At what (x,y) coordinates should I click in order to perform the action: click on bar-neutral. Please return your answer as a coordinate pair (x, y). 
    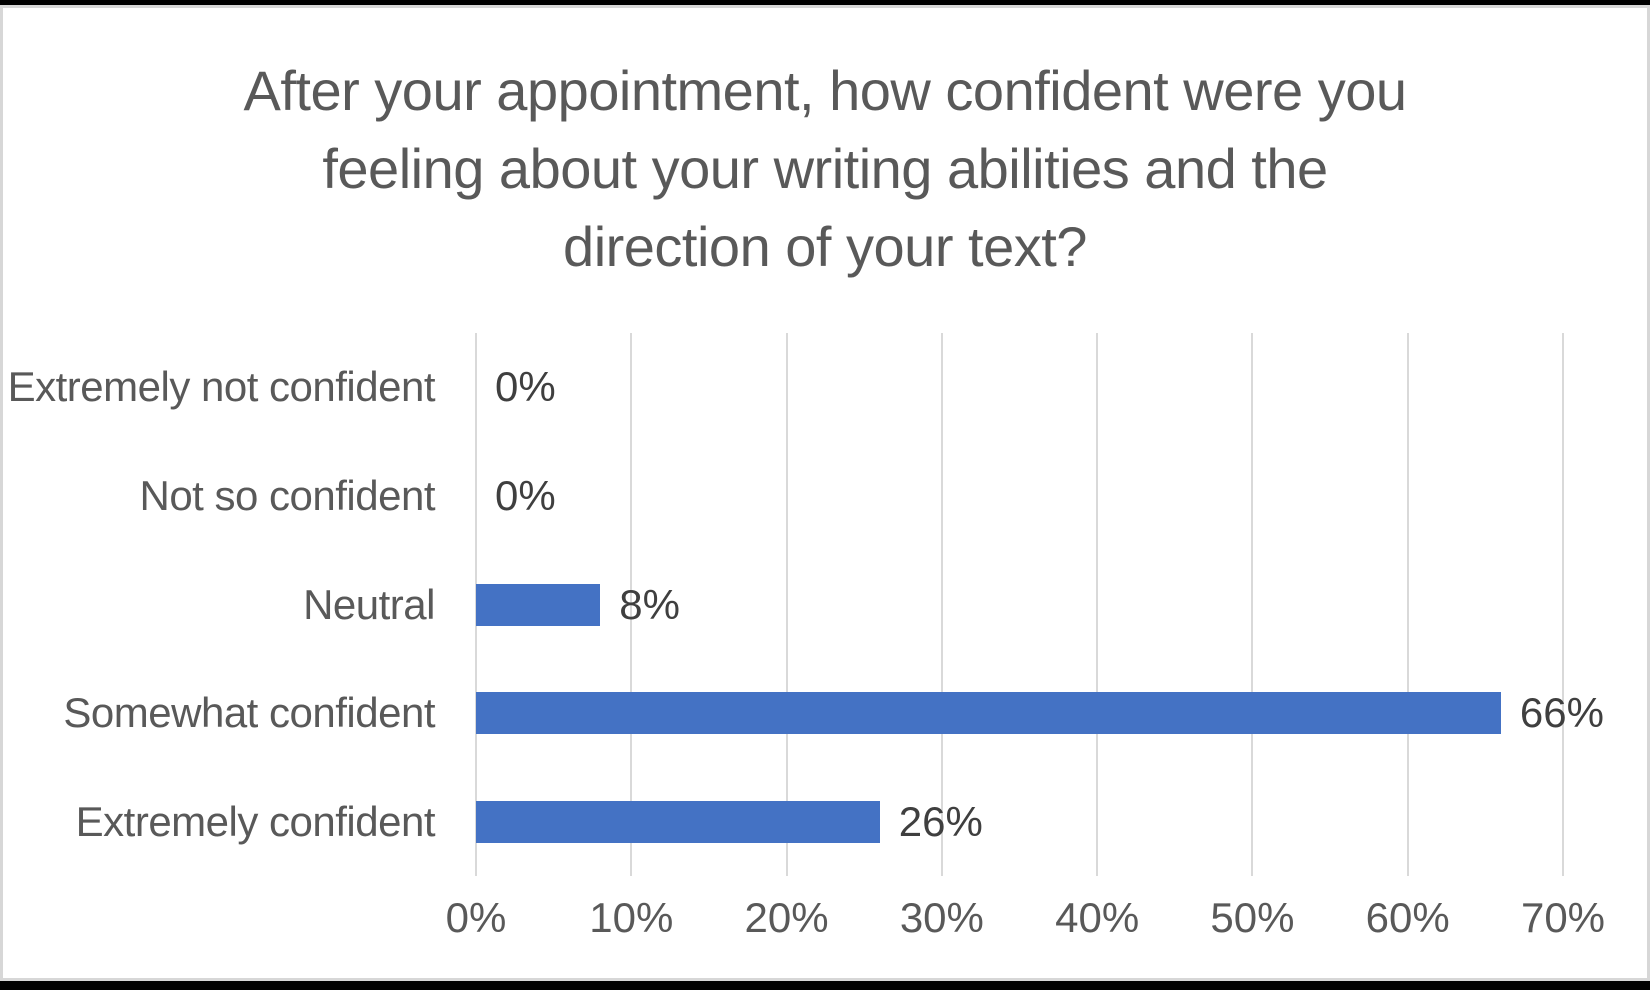
    Looking at the image, I should click on (538, 604).